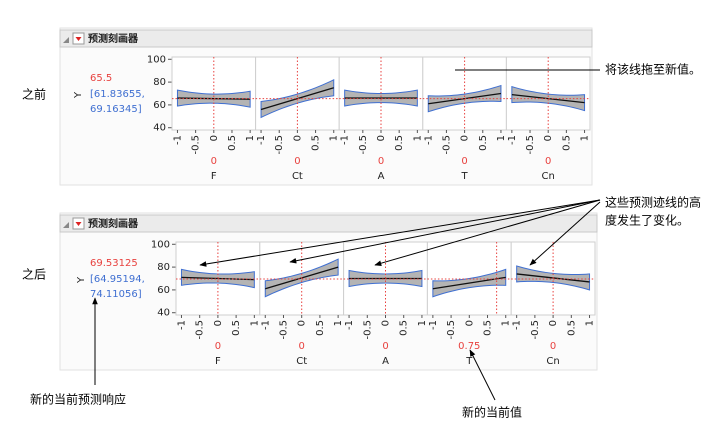 This screenshot has width=721, height=425. I want to click on current-value: 0.75, so click(469, 346).